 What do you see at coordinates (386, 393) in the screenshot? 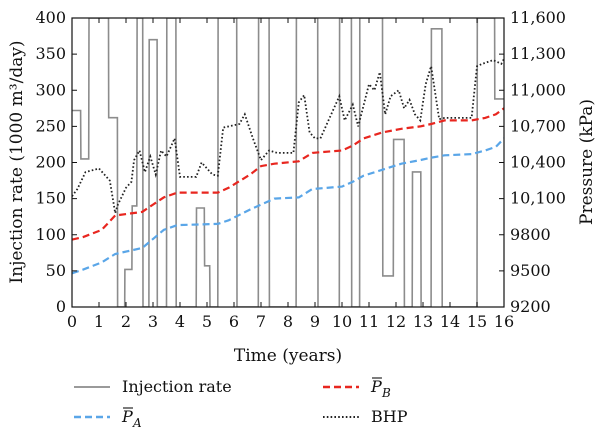
I see `legend-subscript: B` at bounding box center [386, 393].